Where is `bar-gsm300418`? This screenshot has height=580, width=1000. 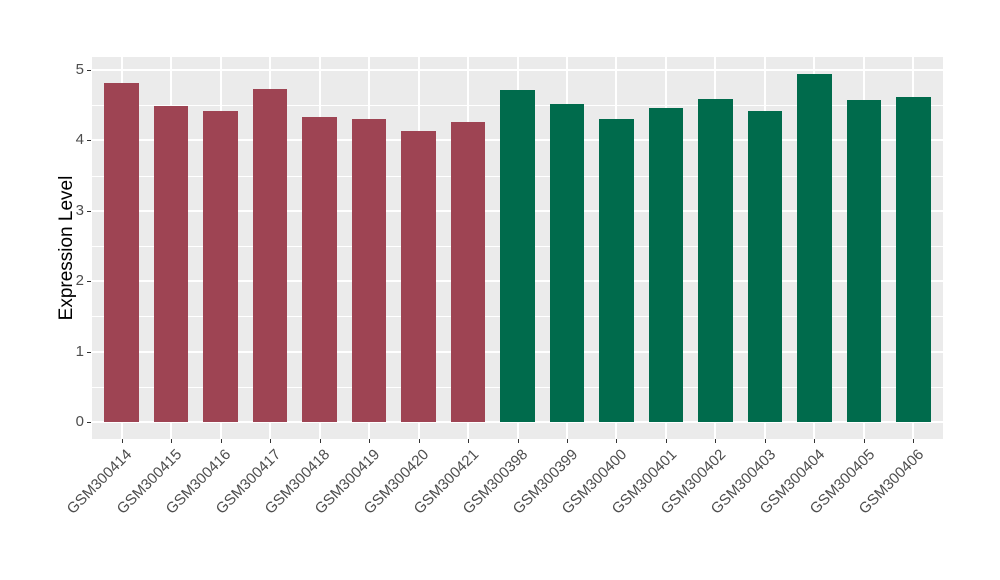
bar-gsm300418 is located at coordinates (319, 269).